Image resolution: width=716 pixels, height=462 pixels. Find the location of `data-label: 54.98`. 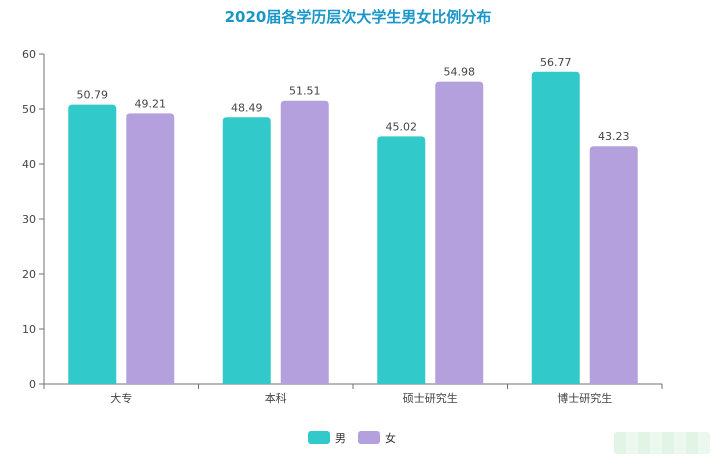

data-label: 54.98 is located at coordinates (460, 72).